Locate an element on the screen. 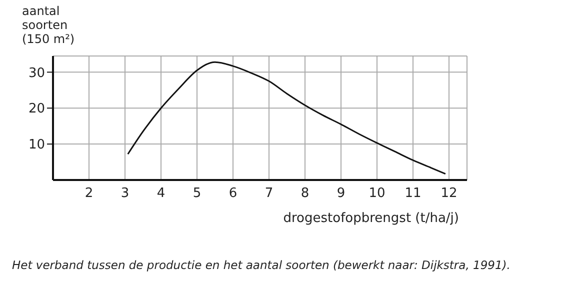  x-tick-label: 2 is located at coordinates (89, 194).